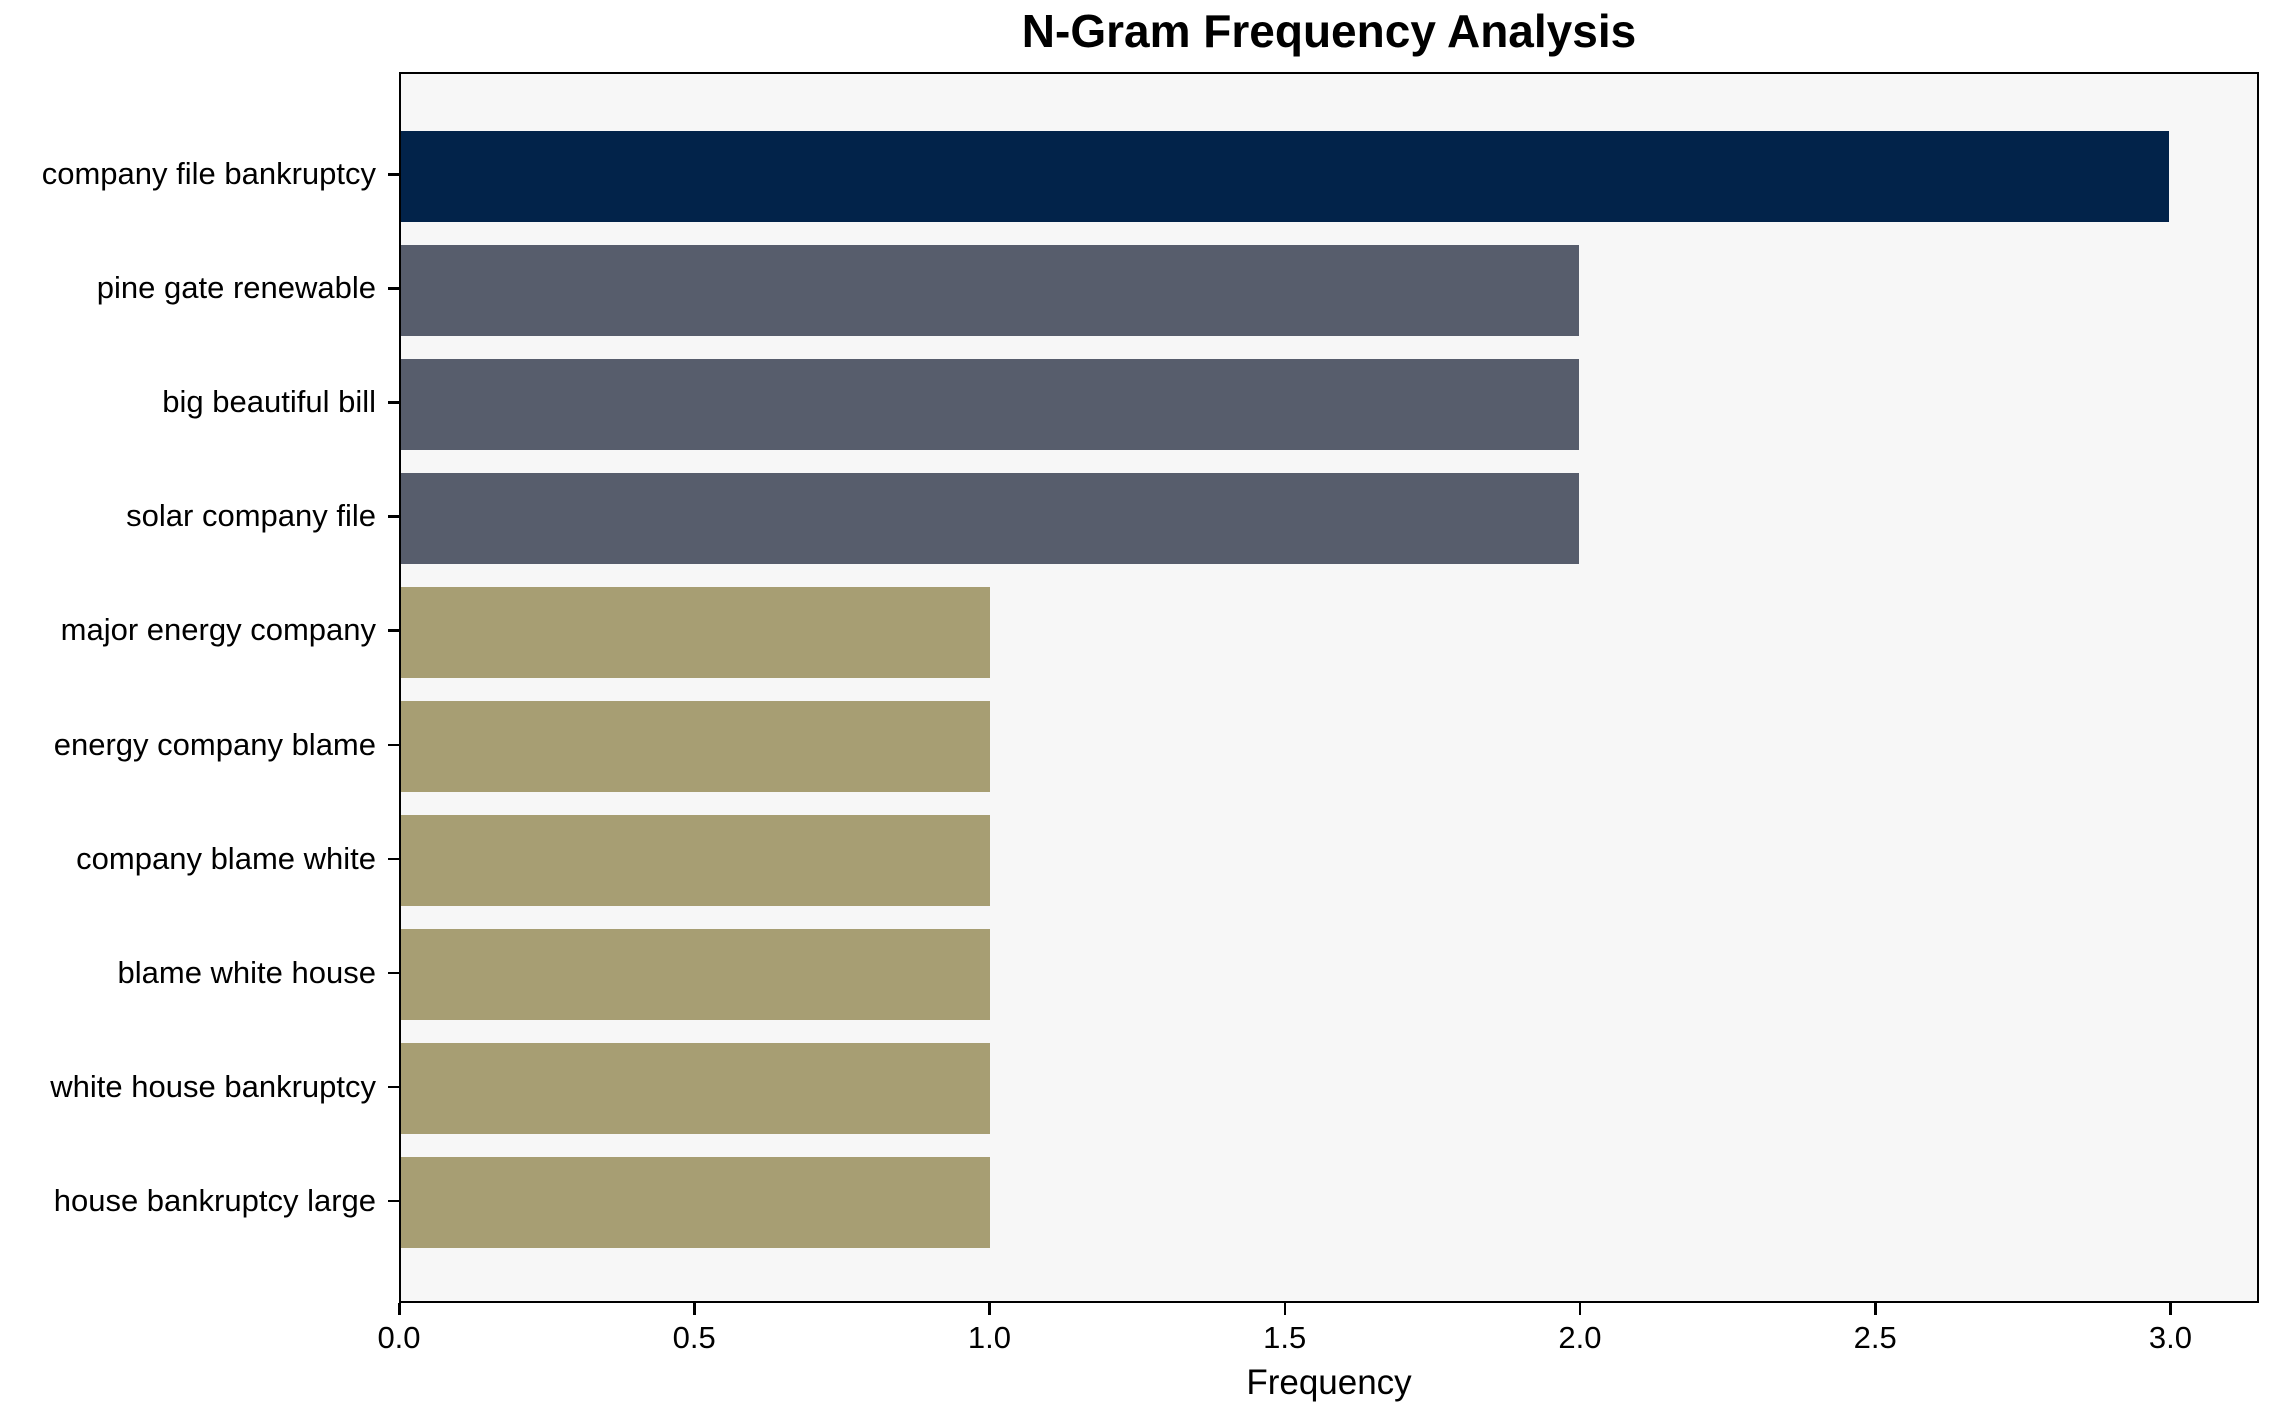 The image size is (2279, 1414). What do you see at coordinates (1329, 31) in the screenshot?
I see `chart-title: N-Gram Frequency Analysis` at bounding box center [1329, 31].